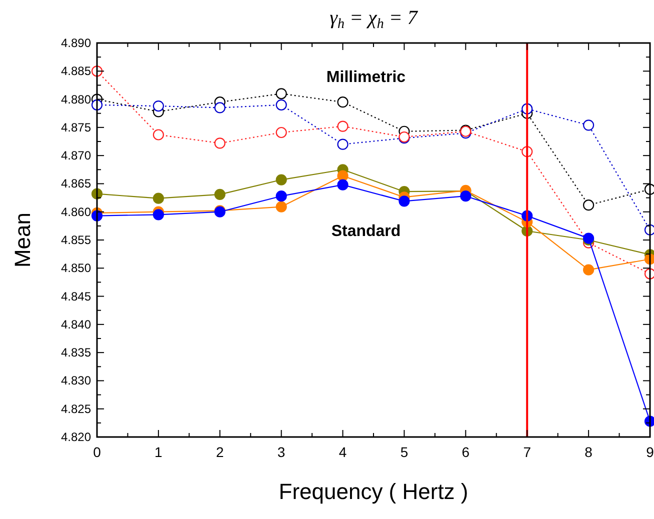 The image size is (654, 519). What do you see at coordinates (76, 211) in the screenshot?
I see `y-tick-label: 4.860` at bounding box center [76, 211].